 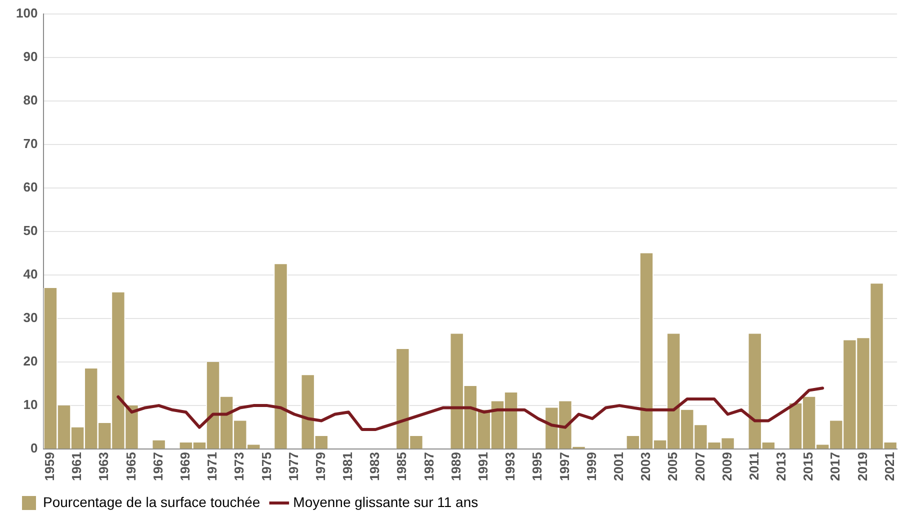 I want to click on y-tick-label: 50, so click(x=30, y=230).